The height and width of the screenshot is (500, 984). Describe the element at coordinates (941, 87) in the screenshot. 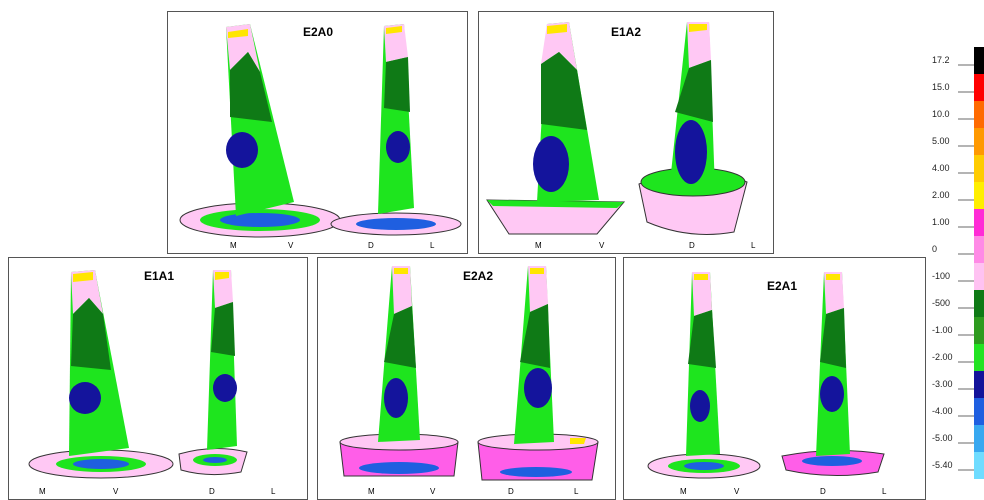

I see `color-scale-label: 15.0` at that location.